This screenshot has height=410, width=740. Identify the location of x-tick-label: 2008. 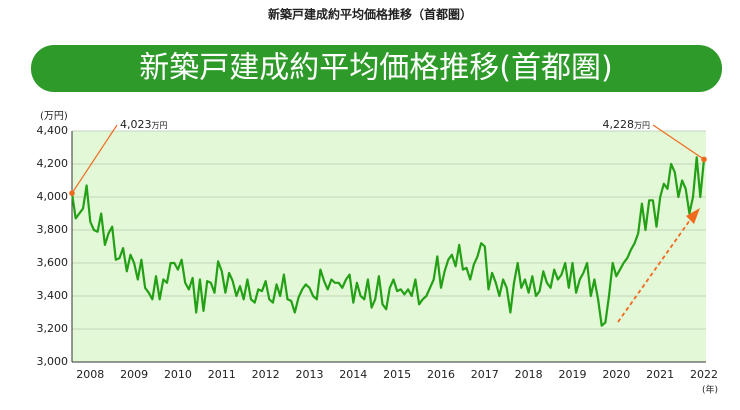
(90, 374).